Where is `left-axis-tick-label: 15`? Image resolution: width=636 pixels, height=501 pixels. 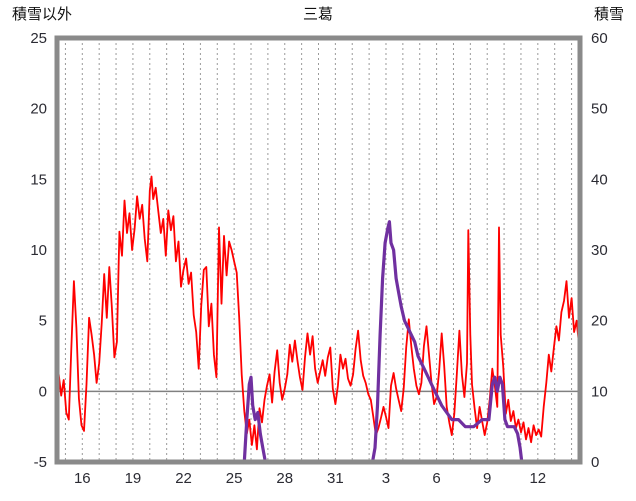 left-axis-tick-label: 15 is located at coordinates (38, 179).